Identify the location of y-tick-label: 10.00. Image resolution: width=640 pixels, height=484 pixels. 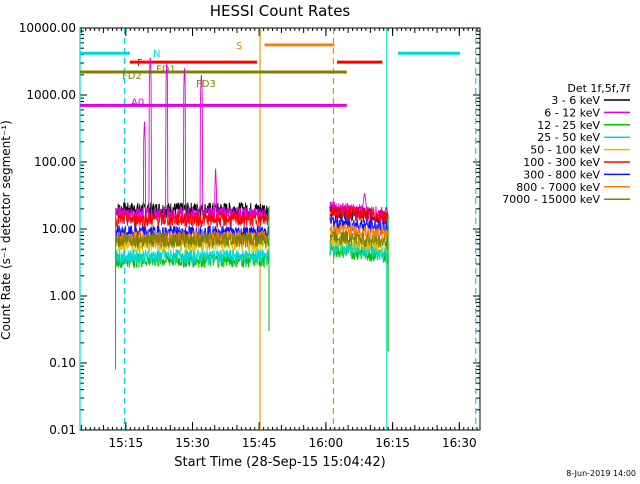
(59, 229).